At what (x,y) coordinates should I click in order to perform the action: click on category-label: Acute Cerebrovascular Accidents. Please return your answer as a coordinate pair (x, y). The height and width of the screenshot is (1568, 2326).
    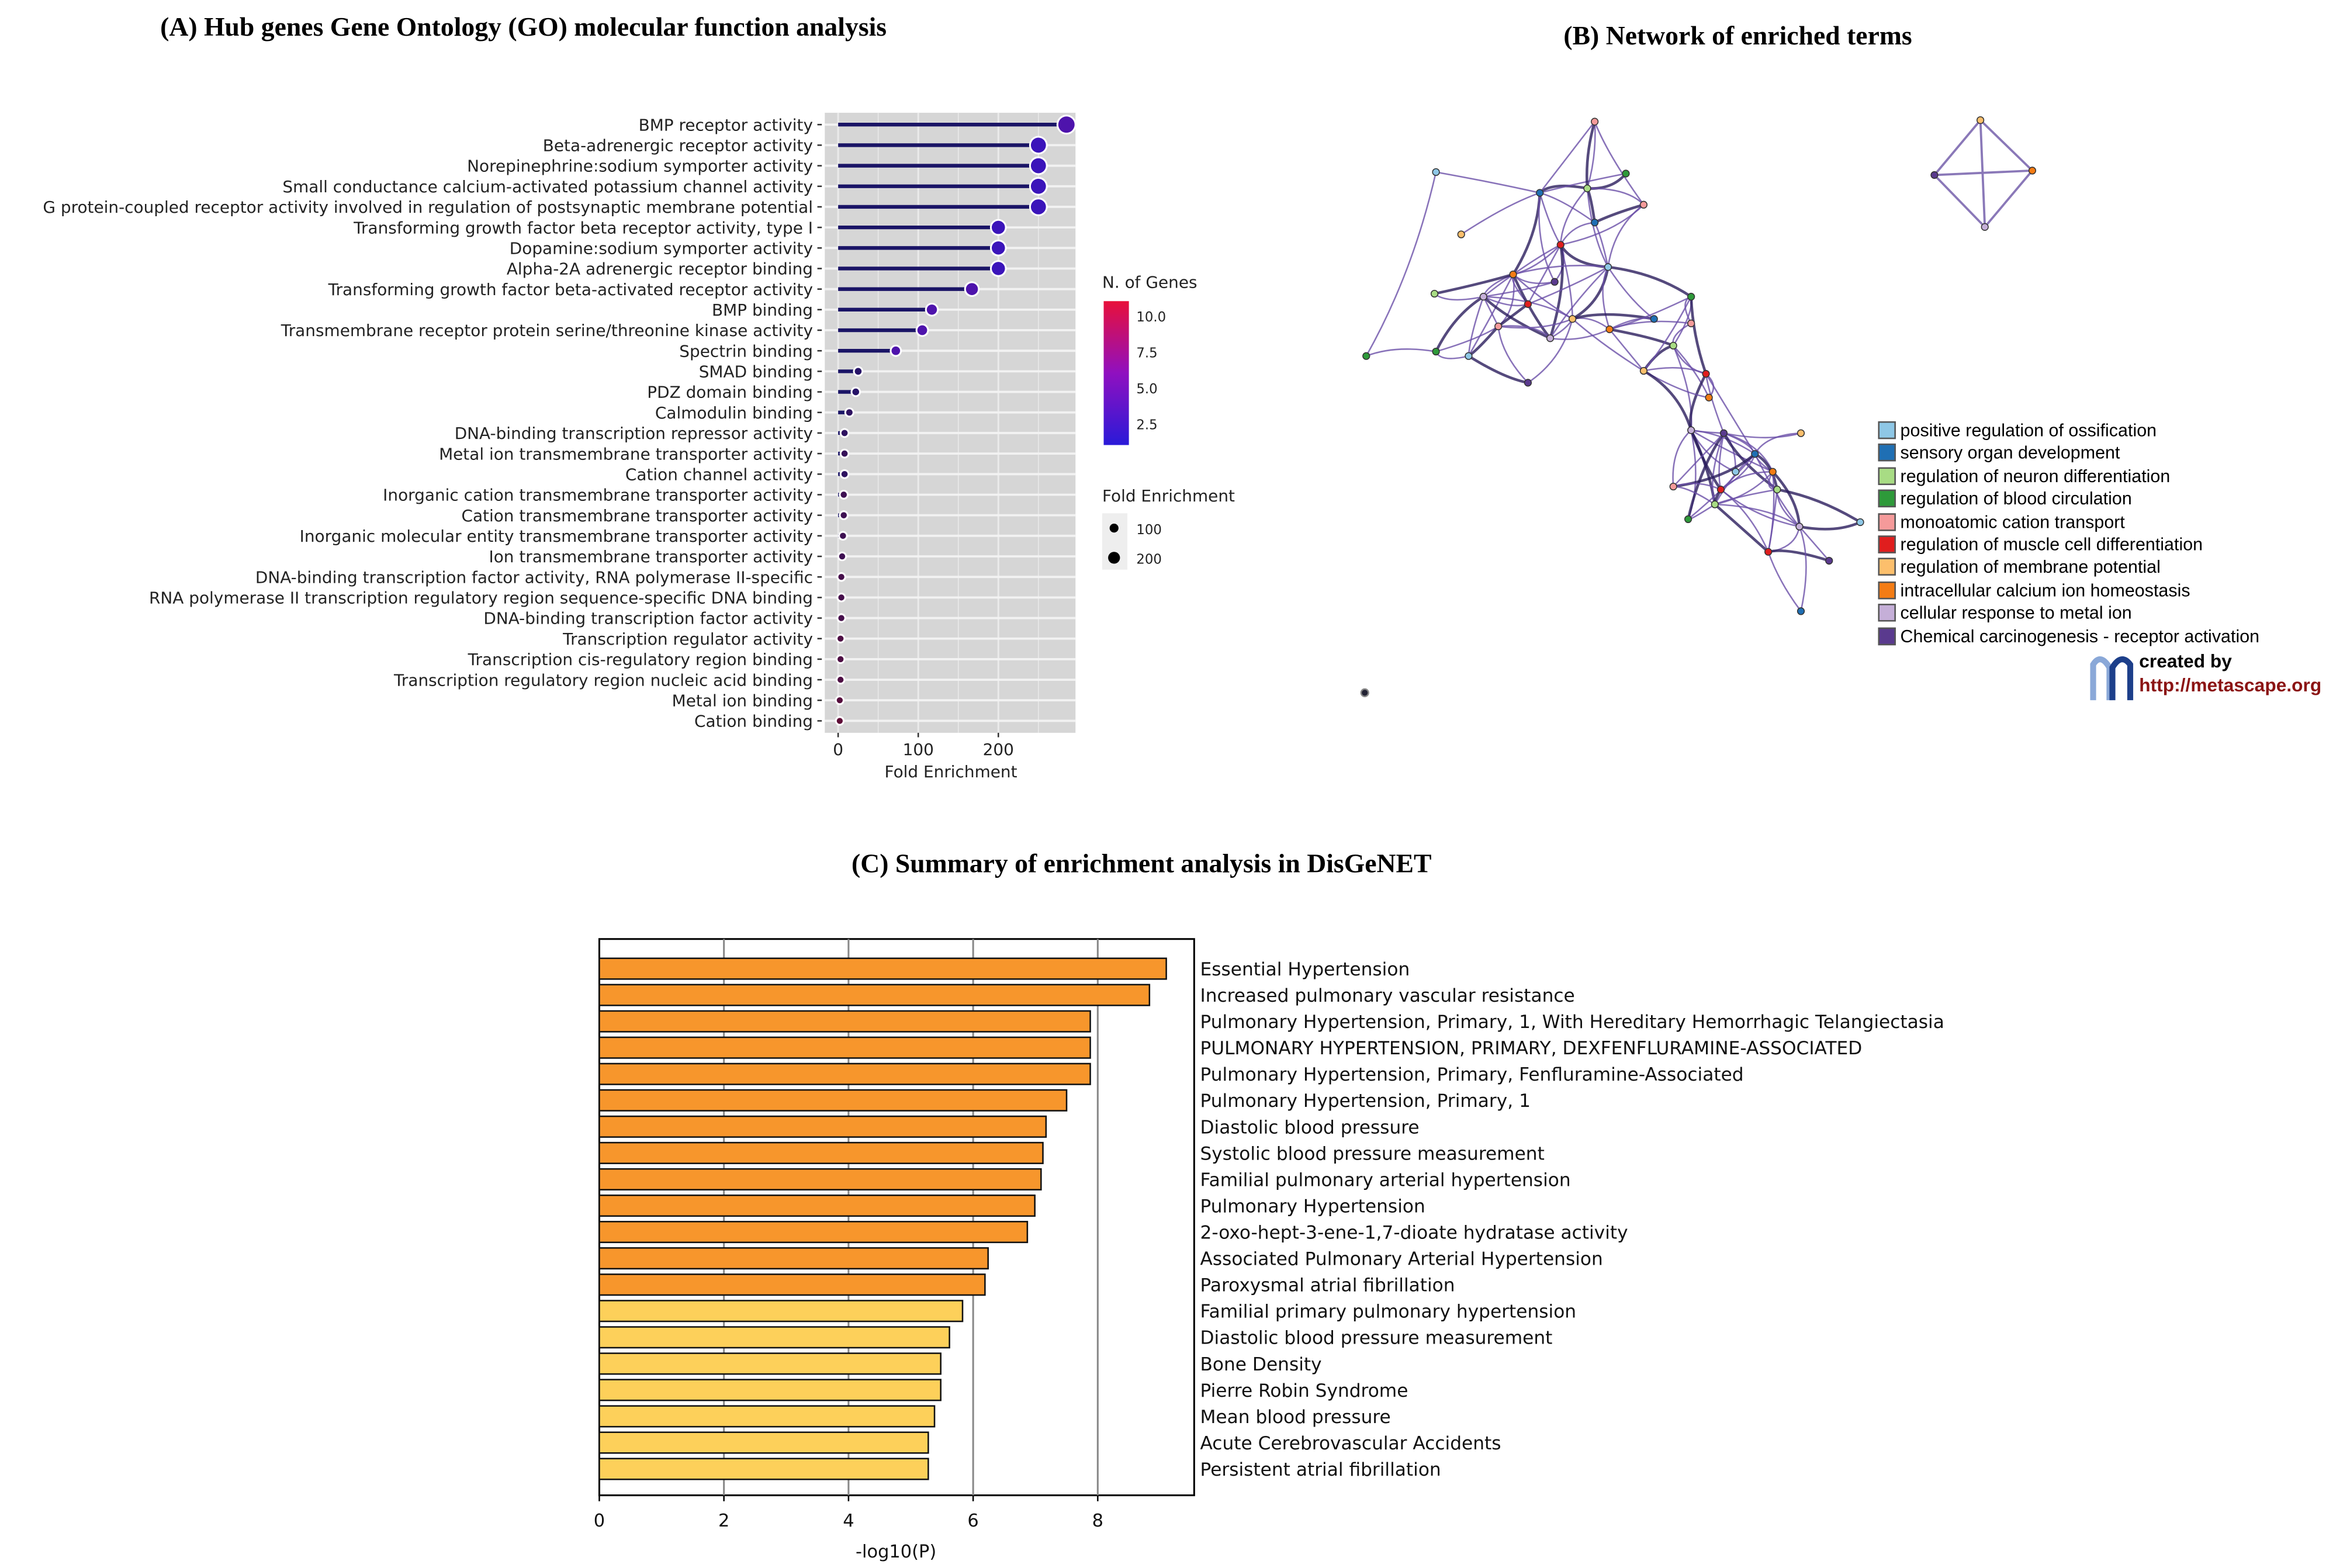
    Looking at the image, I should click on (1350, 1443).